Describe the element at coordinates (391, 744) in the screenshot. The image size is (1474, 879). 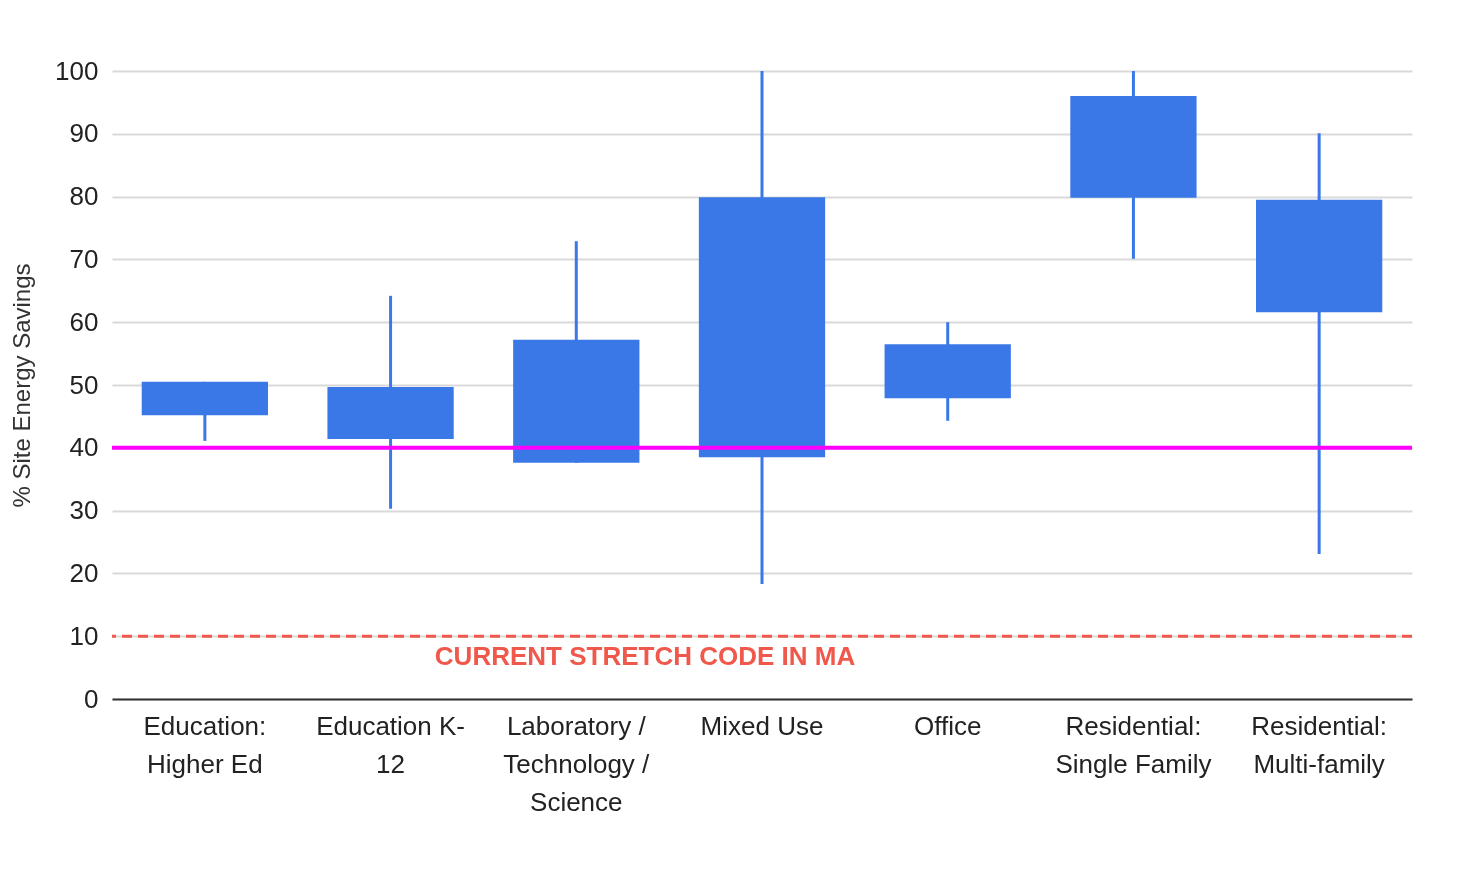
I see `x-tick-label: Education K- 12` at that location.